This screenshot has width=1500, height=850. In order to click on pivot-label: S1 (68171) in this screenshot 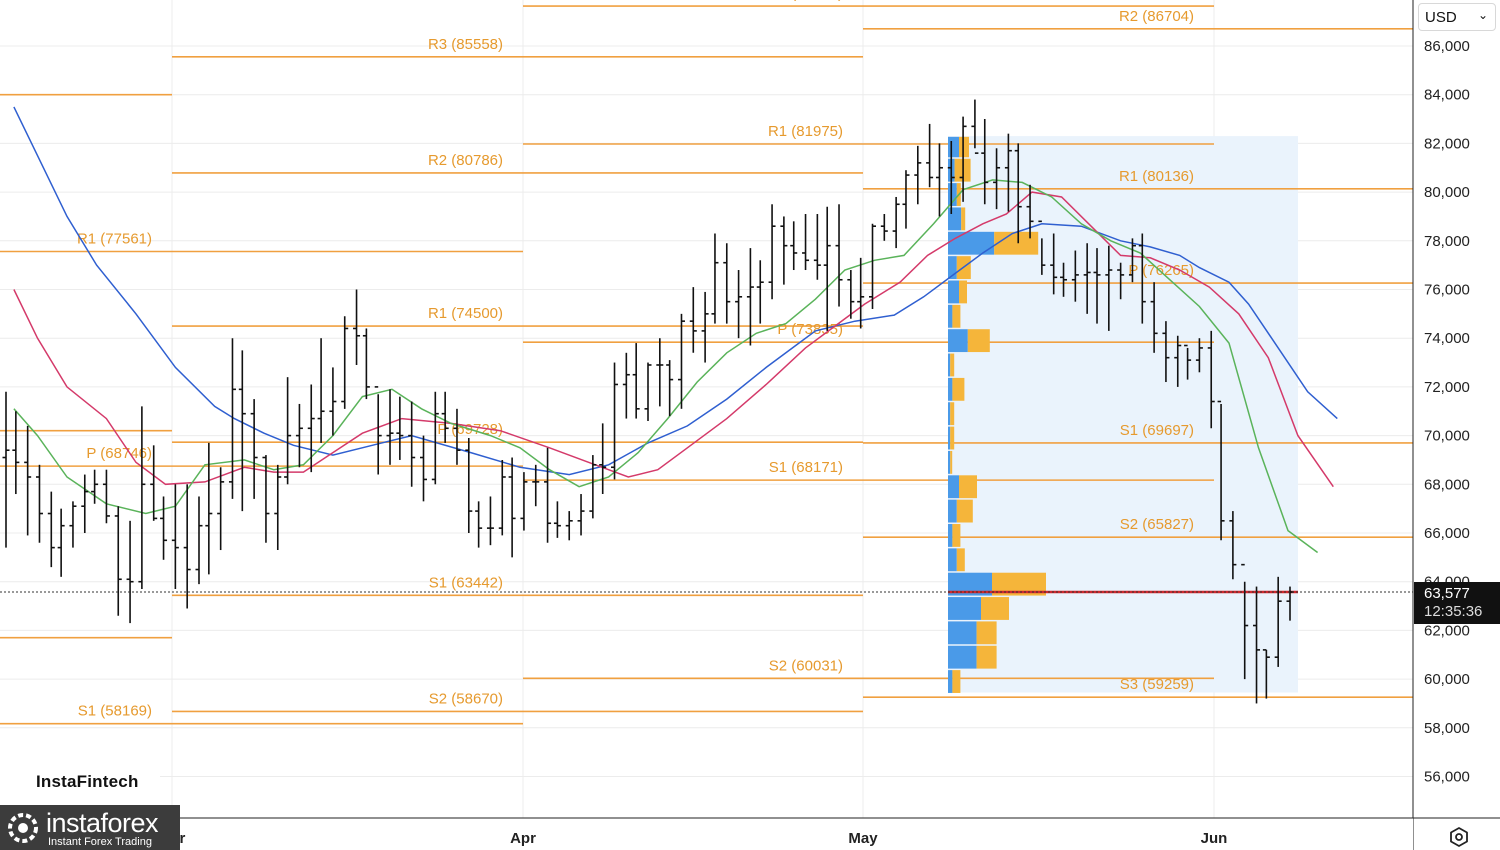, I will do `click(806, 467)`.